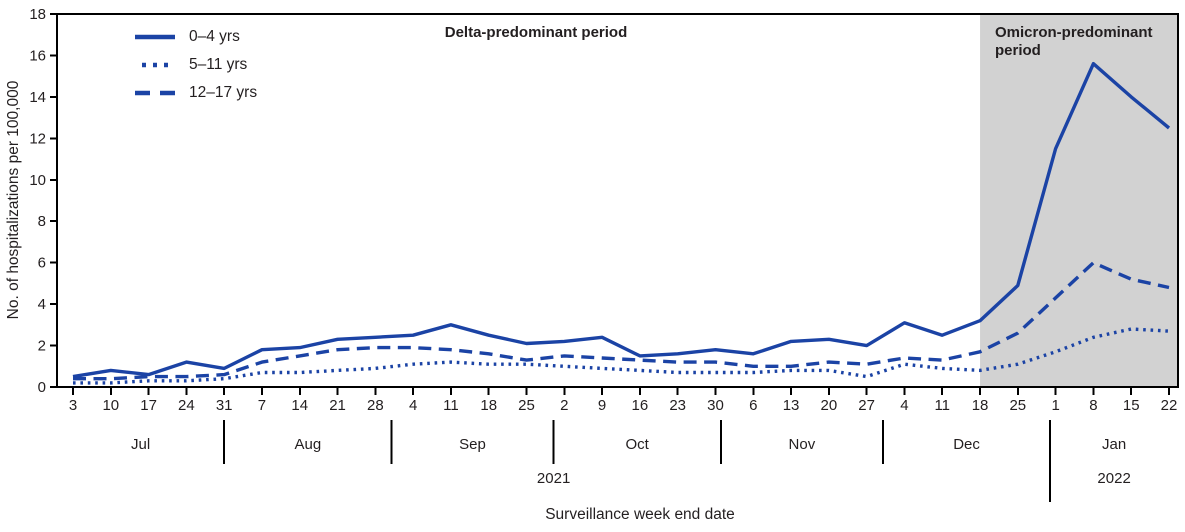 The height and width of the screenshot is (532, 1185). What do you see at coordinates (621, 391) in the screenshot?
I see `x-axis-ticks` at bounding box center [621, 391].